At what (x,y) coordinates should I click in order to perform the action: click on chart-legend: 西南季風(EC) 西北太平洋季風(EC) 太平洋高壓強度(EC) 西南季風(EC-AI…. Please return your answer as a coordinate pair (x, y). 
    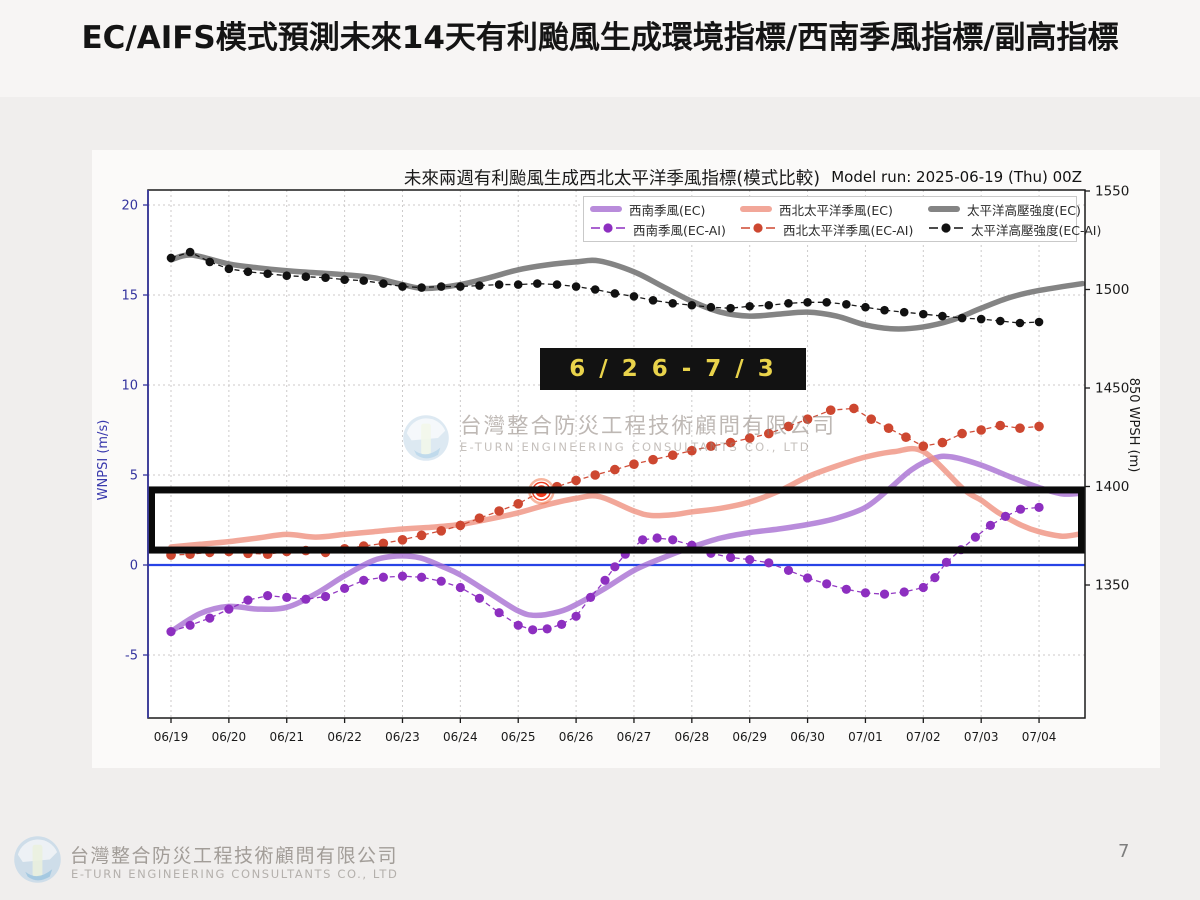
    Looking at the image, I should click on (842, 219).